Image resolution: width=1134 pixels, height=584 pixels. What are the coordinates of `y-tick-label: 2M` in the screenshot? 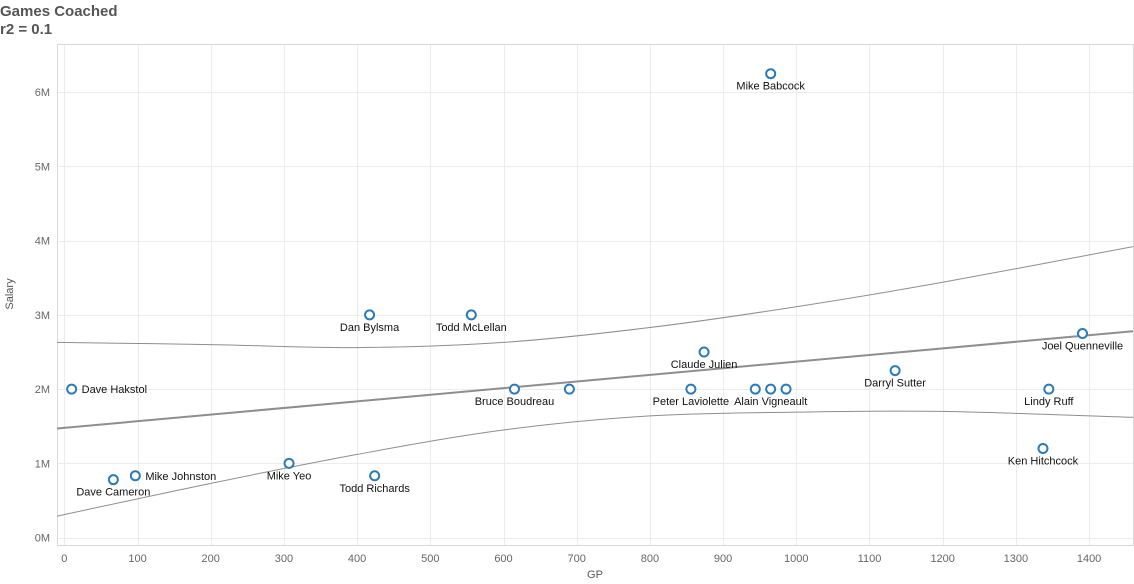 It's located at (42, 390).